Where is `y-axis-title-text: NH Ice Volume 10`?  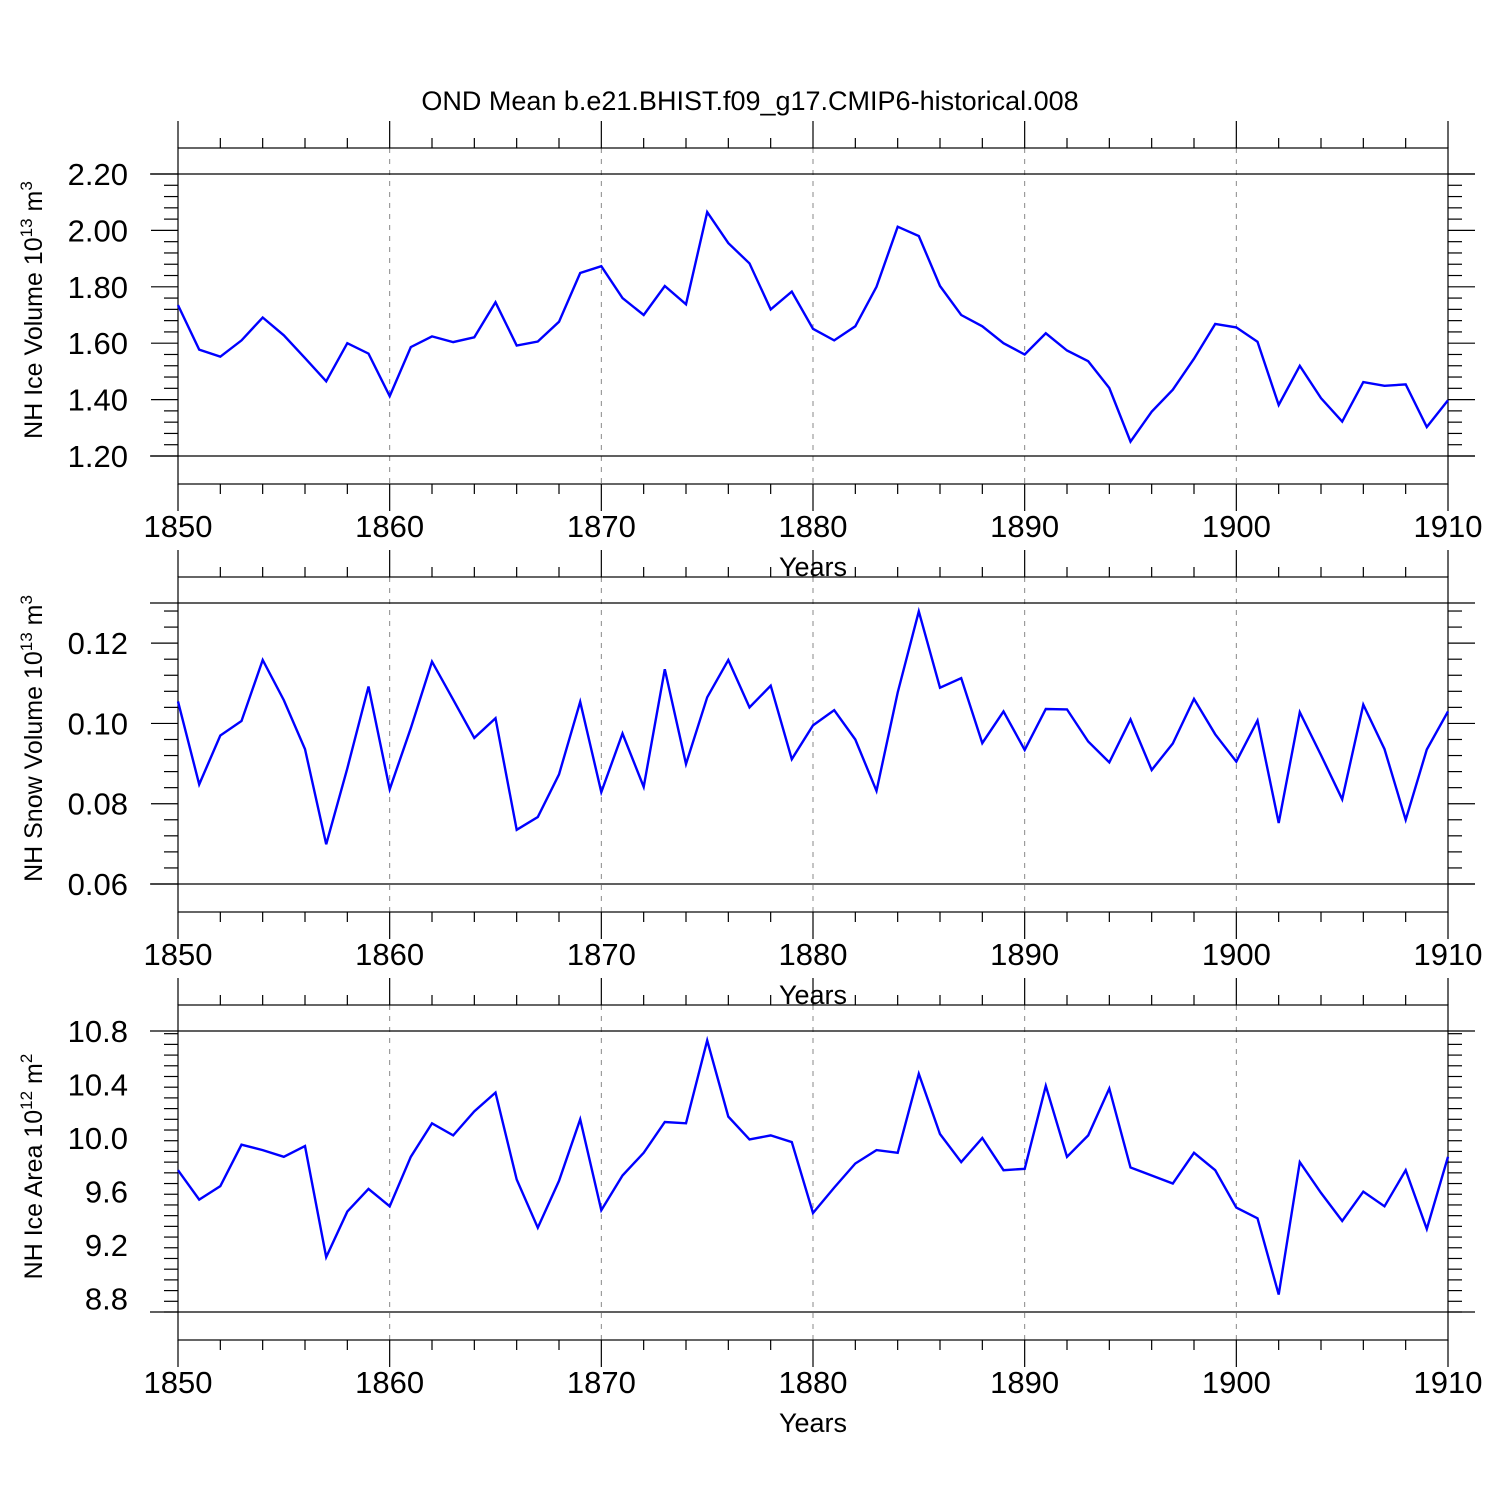 y-axis-title-text: NH Ice Volume 10 is located at coordinates (34, 338).